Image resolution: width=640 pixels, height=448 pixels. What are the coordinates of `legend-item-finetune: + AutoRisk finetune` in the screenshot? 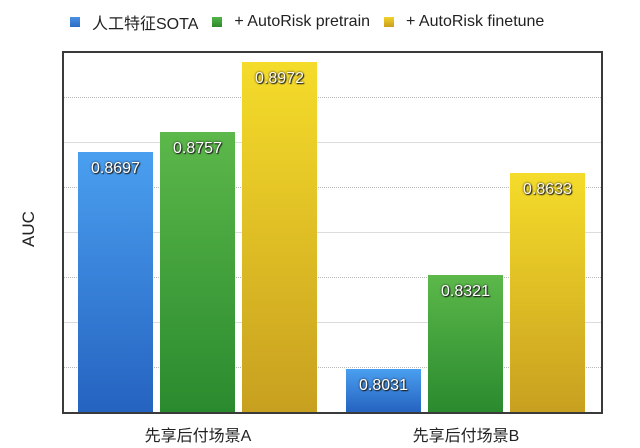 It's located at (464, 22).